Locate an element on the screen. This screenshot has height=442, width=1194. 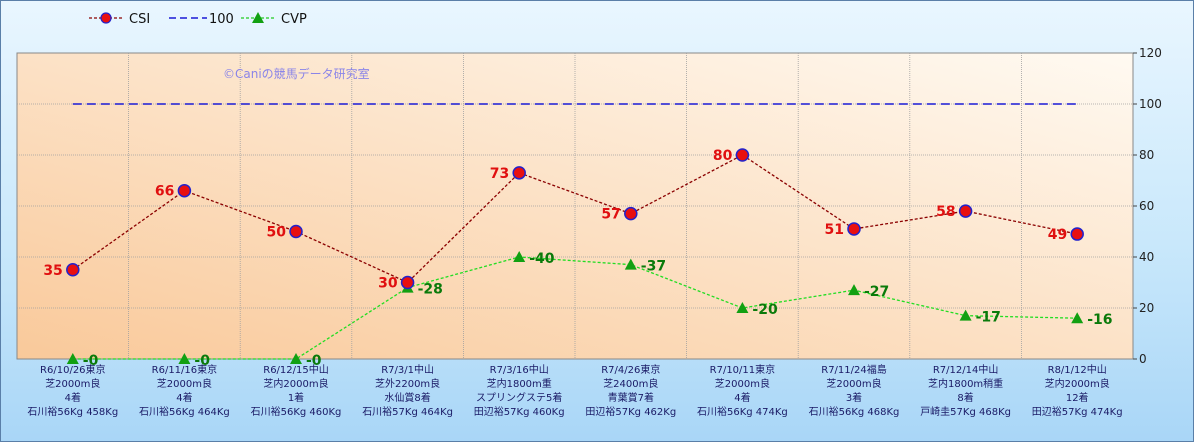
x-category-line: R6/10/26東京 is located at coordinates (73, 369).